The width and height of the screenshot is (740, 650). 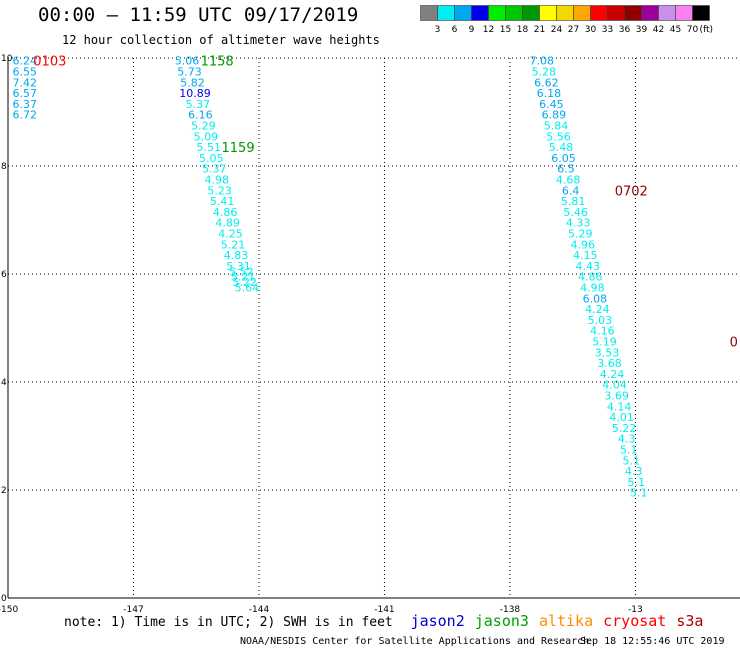 What do you see at coordinates (7, 59) in the screenshot?
I see `y-tick-label: 10` at bounding box center [7, 59].